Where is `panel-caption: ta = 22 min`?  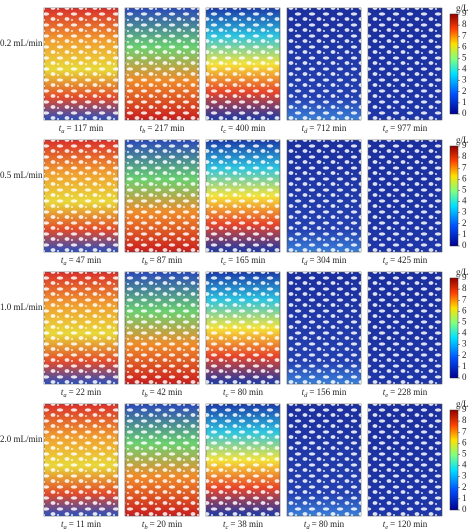
panel-caption: ta = 22 min is located at coordinates (81, 393).